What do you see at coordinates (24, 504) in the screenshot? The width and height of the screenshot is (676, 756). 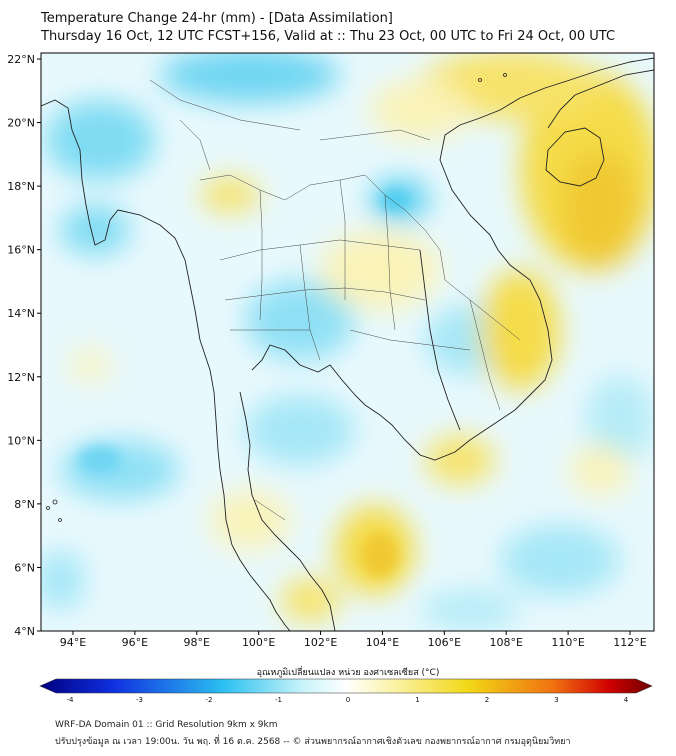 I see `lat-tick-label: 8°N` at bounding box center [24, 504].